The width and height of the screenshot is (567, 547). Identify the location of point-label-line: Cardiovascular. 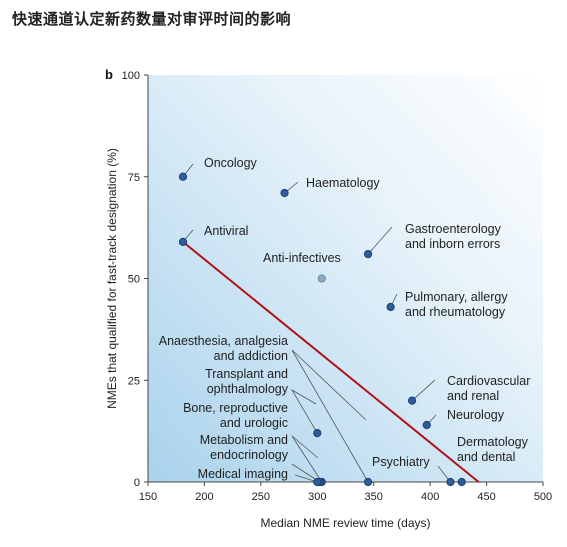
(488, 381).